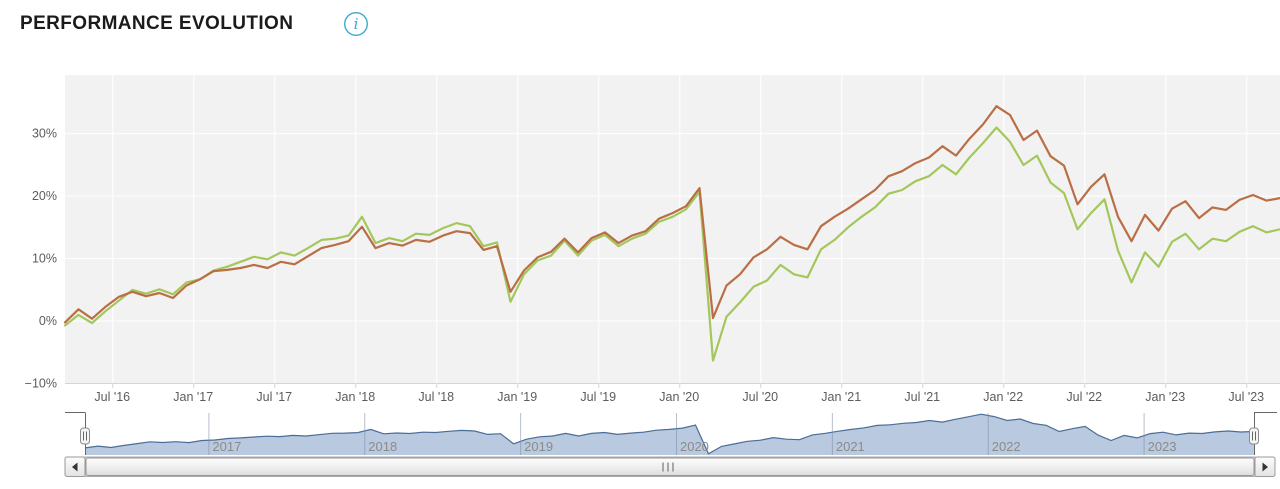  What do you see at coordinates (157, 23) in the screenshot?
I see `page-title: PERFORMANCE EVOLUTION` at bounding box center [157, 23].